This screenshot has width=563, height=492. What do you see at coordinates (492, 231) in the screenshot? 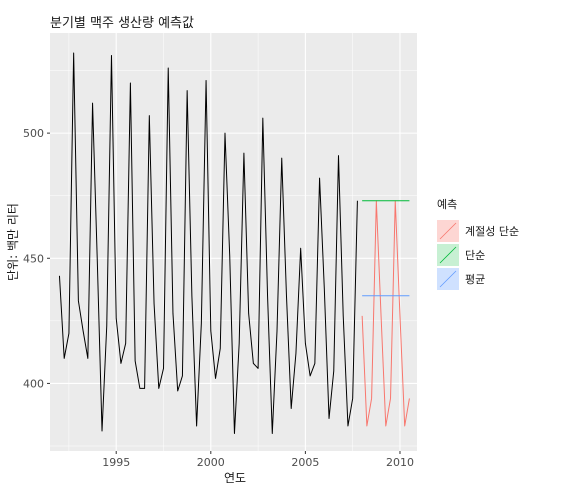
I see `legend-label-seasonal-naive: 계절성 단순` at bounding box center [492, 231].